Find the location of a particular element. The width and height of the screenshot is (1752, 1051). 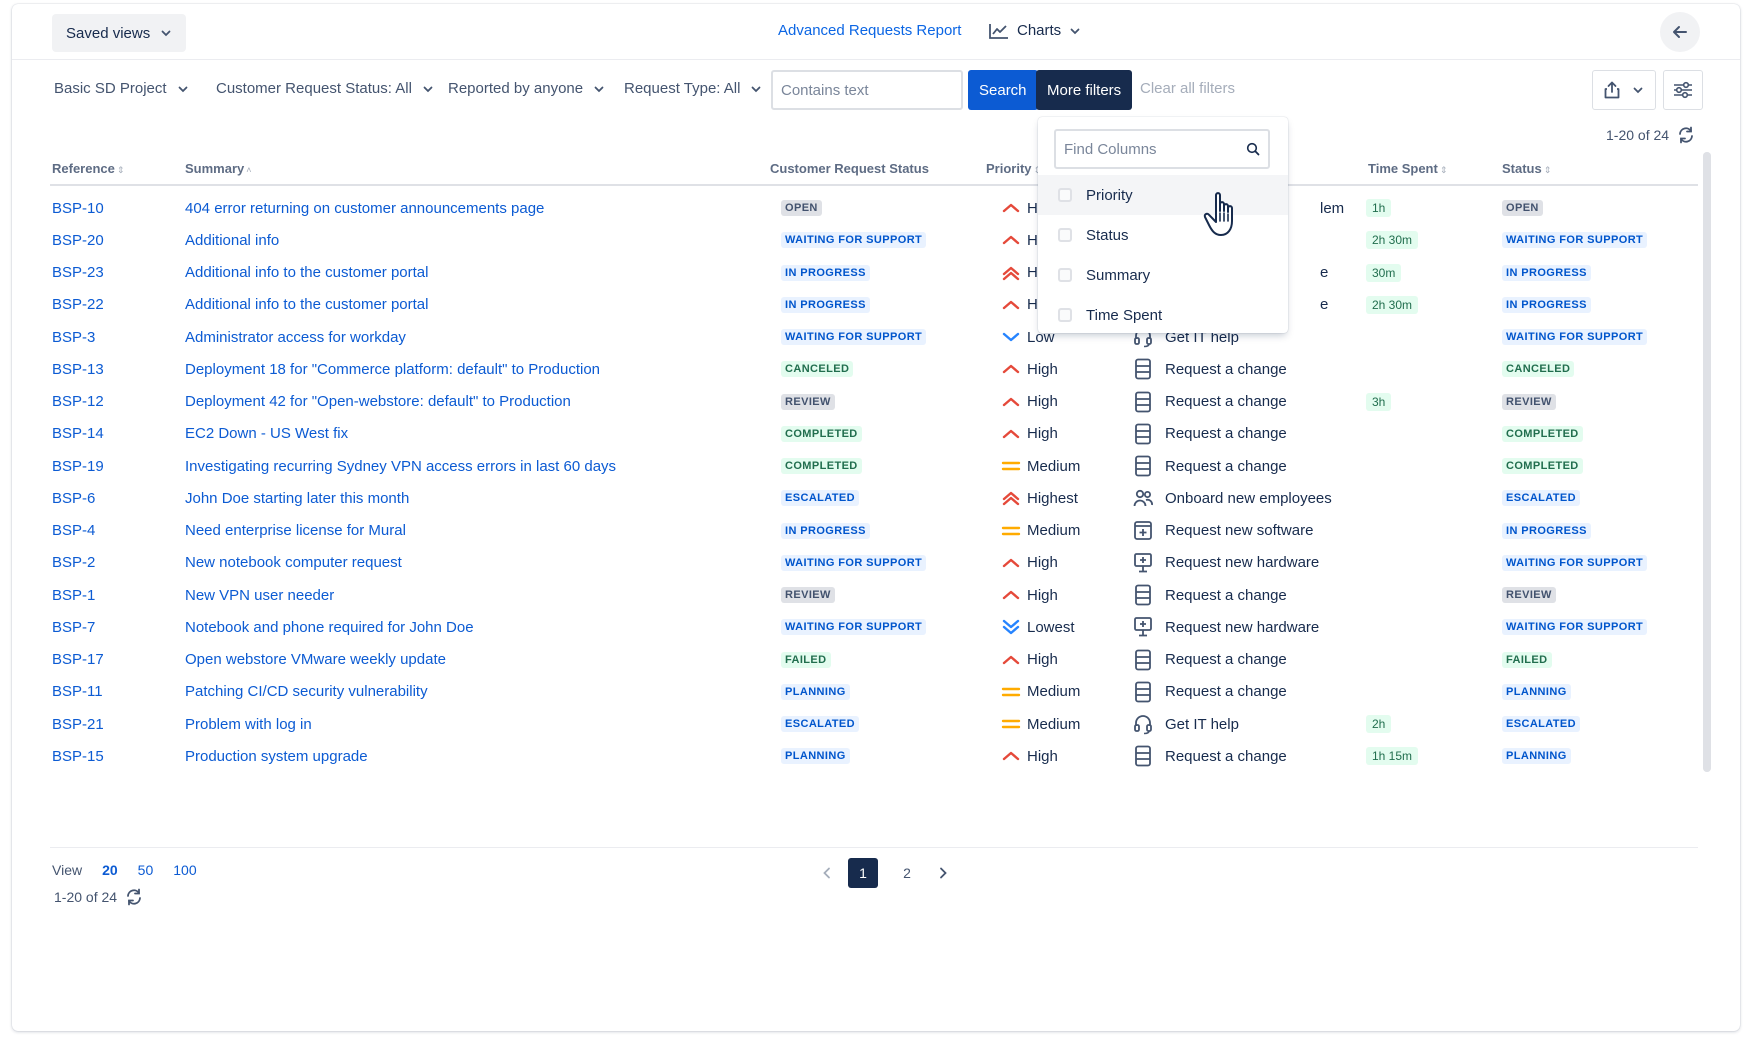

row-reference-link: BSP-3 is located at coordinates (74, 337).